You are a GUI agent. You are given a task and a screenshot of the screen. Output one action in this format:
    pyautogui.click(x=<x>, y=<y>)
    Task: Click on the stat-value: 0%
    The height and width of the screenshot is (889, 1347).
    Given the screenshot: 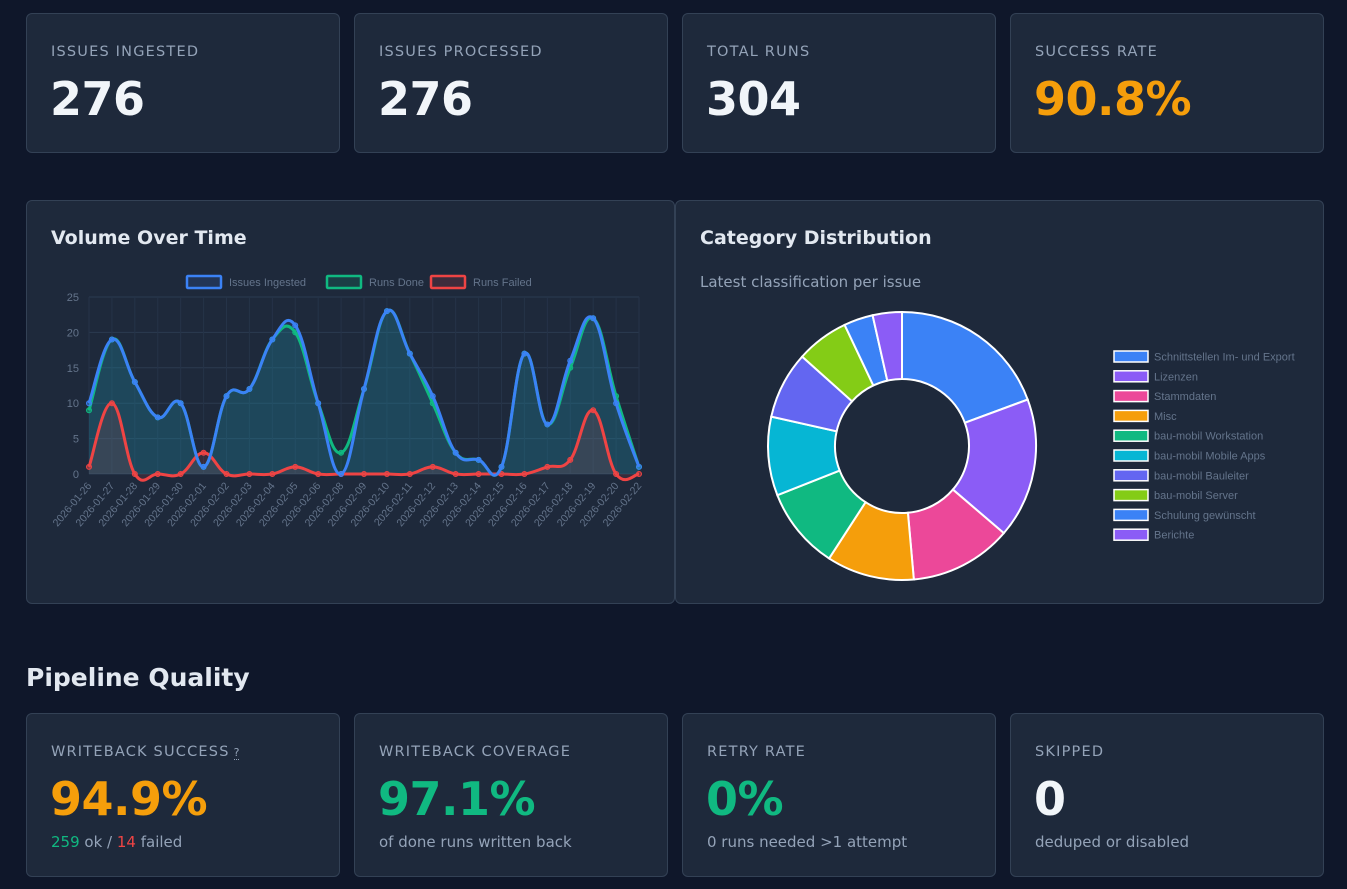 What is the action you would take?
    pyautogui.click(x=745, y=799)
    